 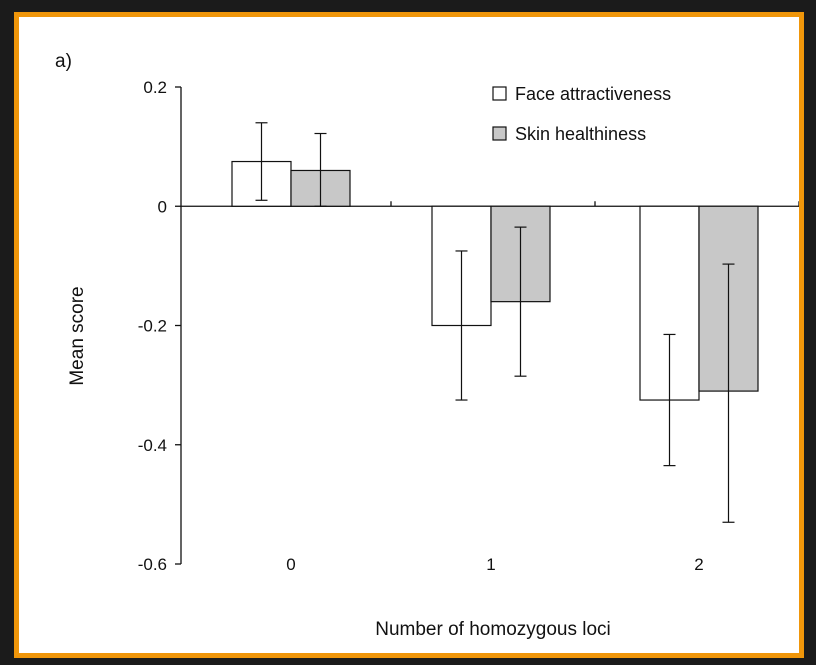 What do you see at coordinates (698, 564) in the screenshot?
I see `x-tick-label: 2` at bounding box center [698, 564].